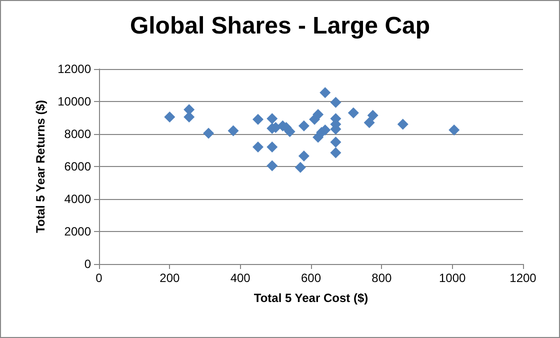 The image size is (560, 338). Describe the element at coordinates (75, 69) in the screenshot. I see `y-tick-label: 12000` at that location.